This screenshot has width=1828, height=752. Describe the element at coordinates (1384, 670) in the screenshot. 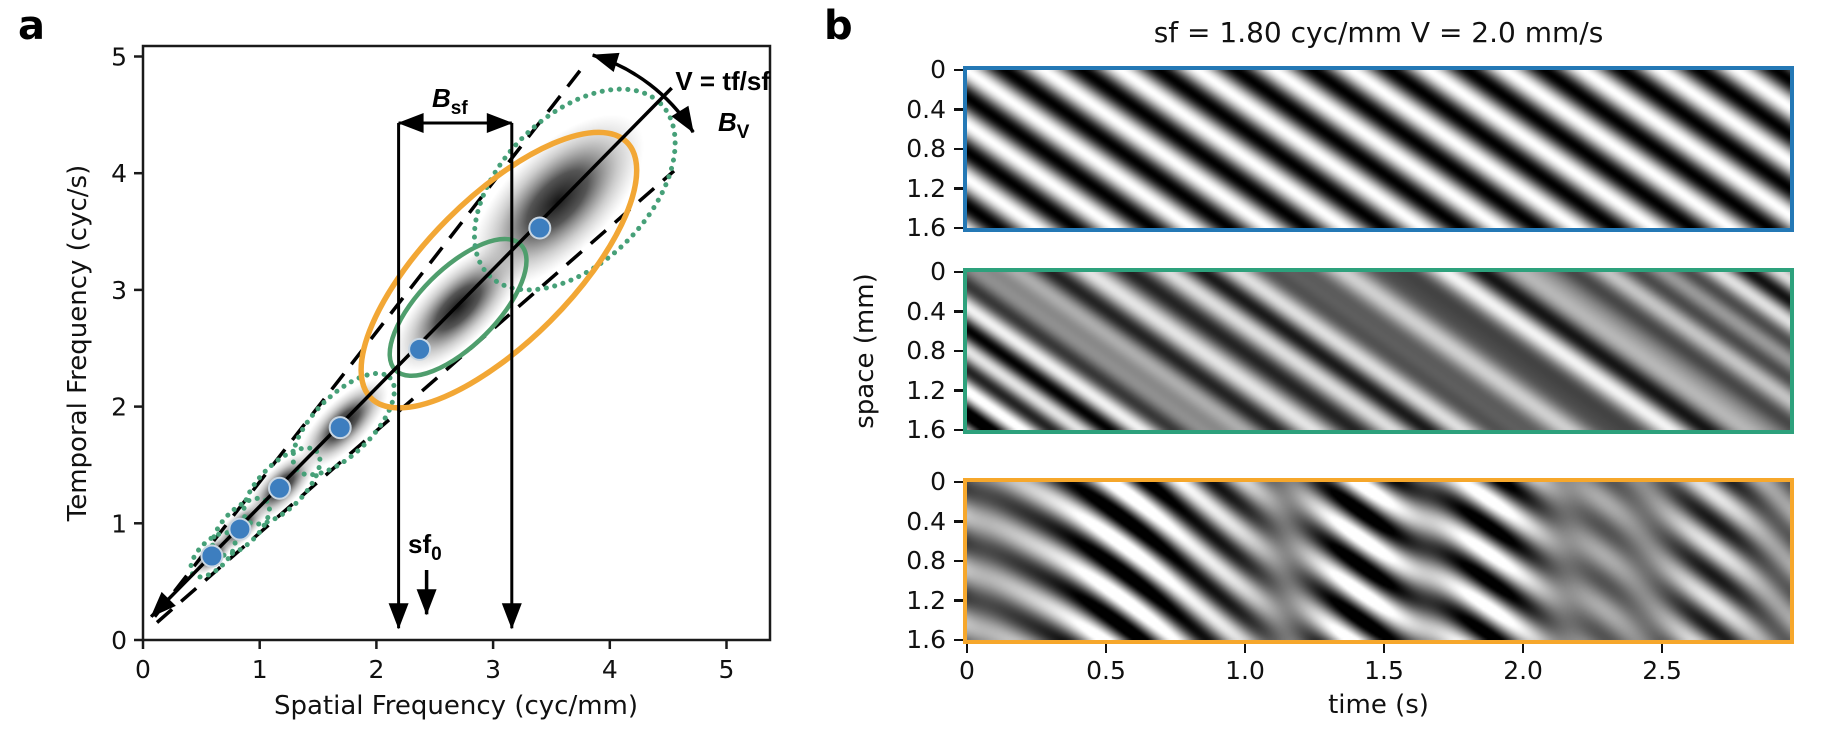

I see `x-tick-label: 1.5` at that location.